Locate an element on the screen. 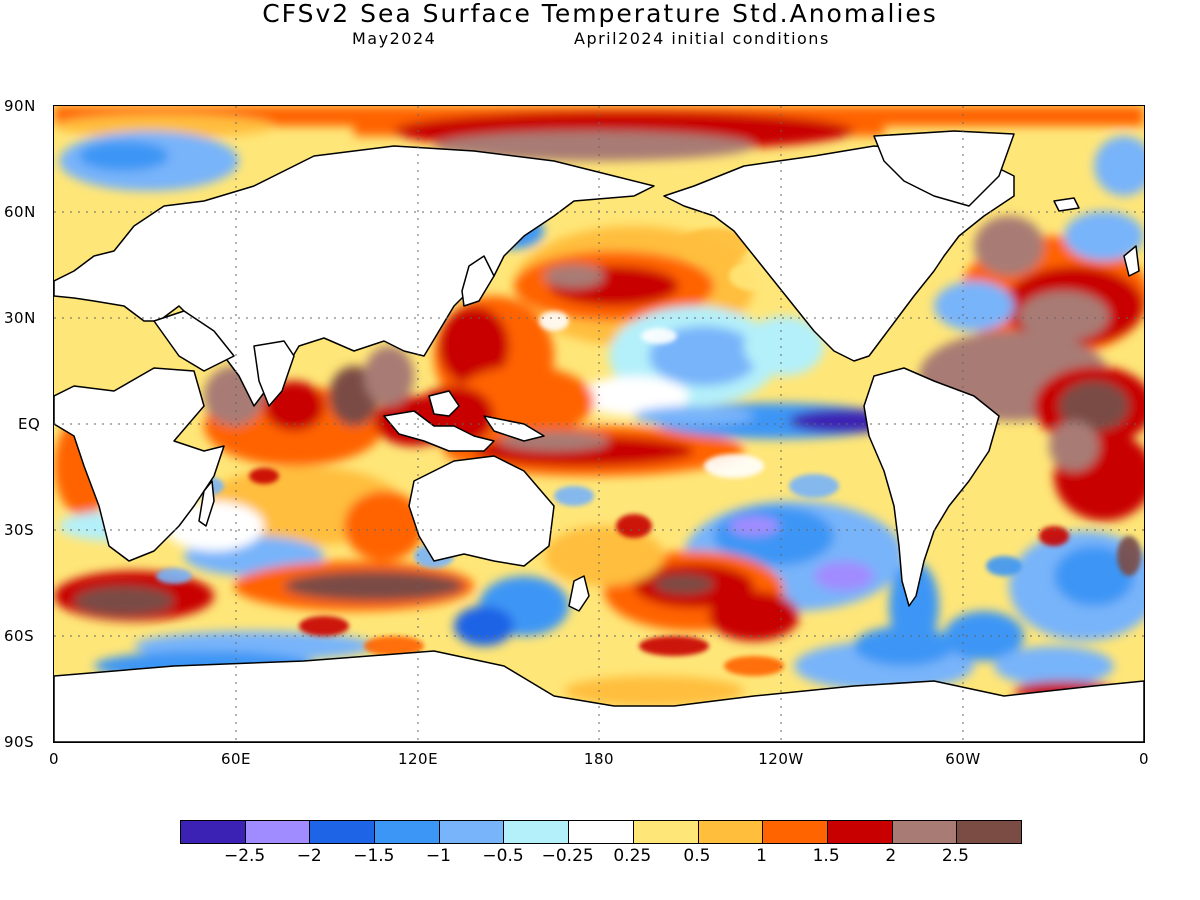 This screenshot has width=1200, height=900. colorbar-tick-label: −1 is located at coordinates (438, 856).